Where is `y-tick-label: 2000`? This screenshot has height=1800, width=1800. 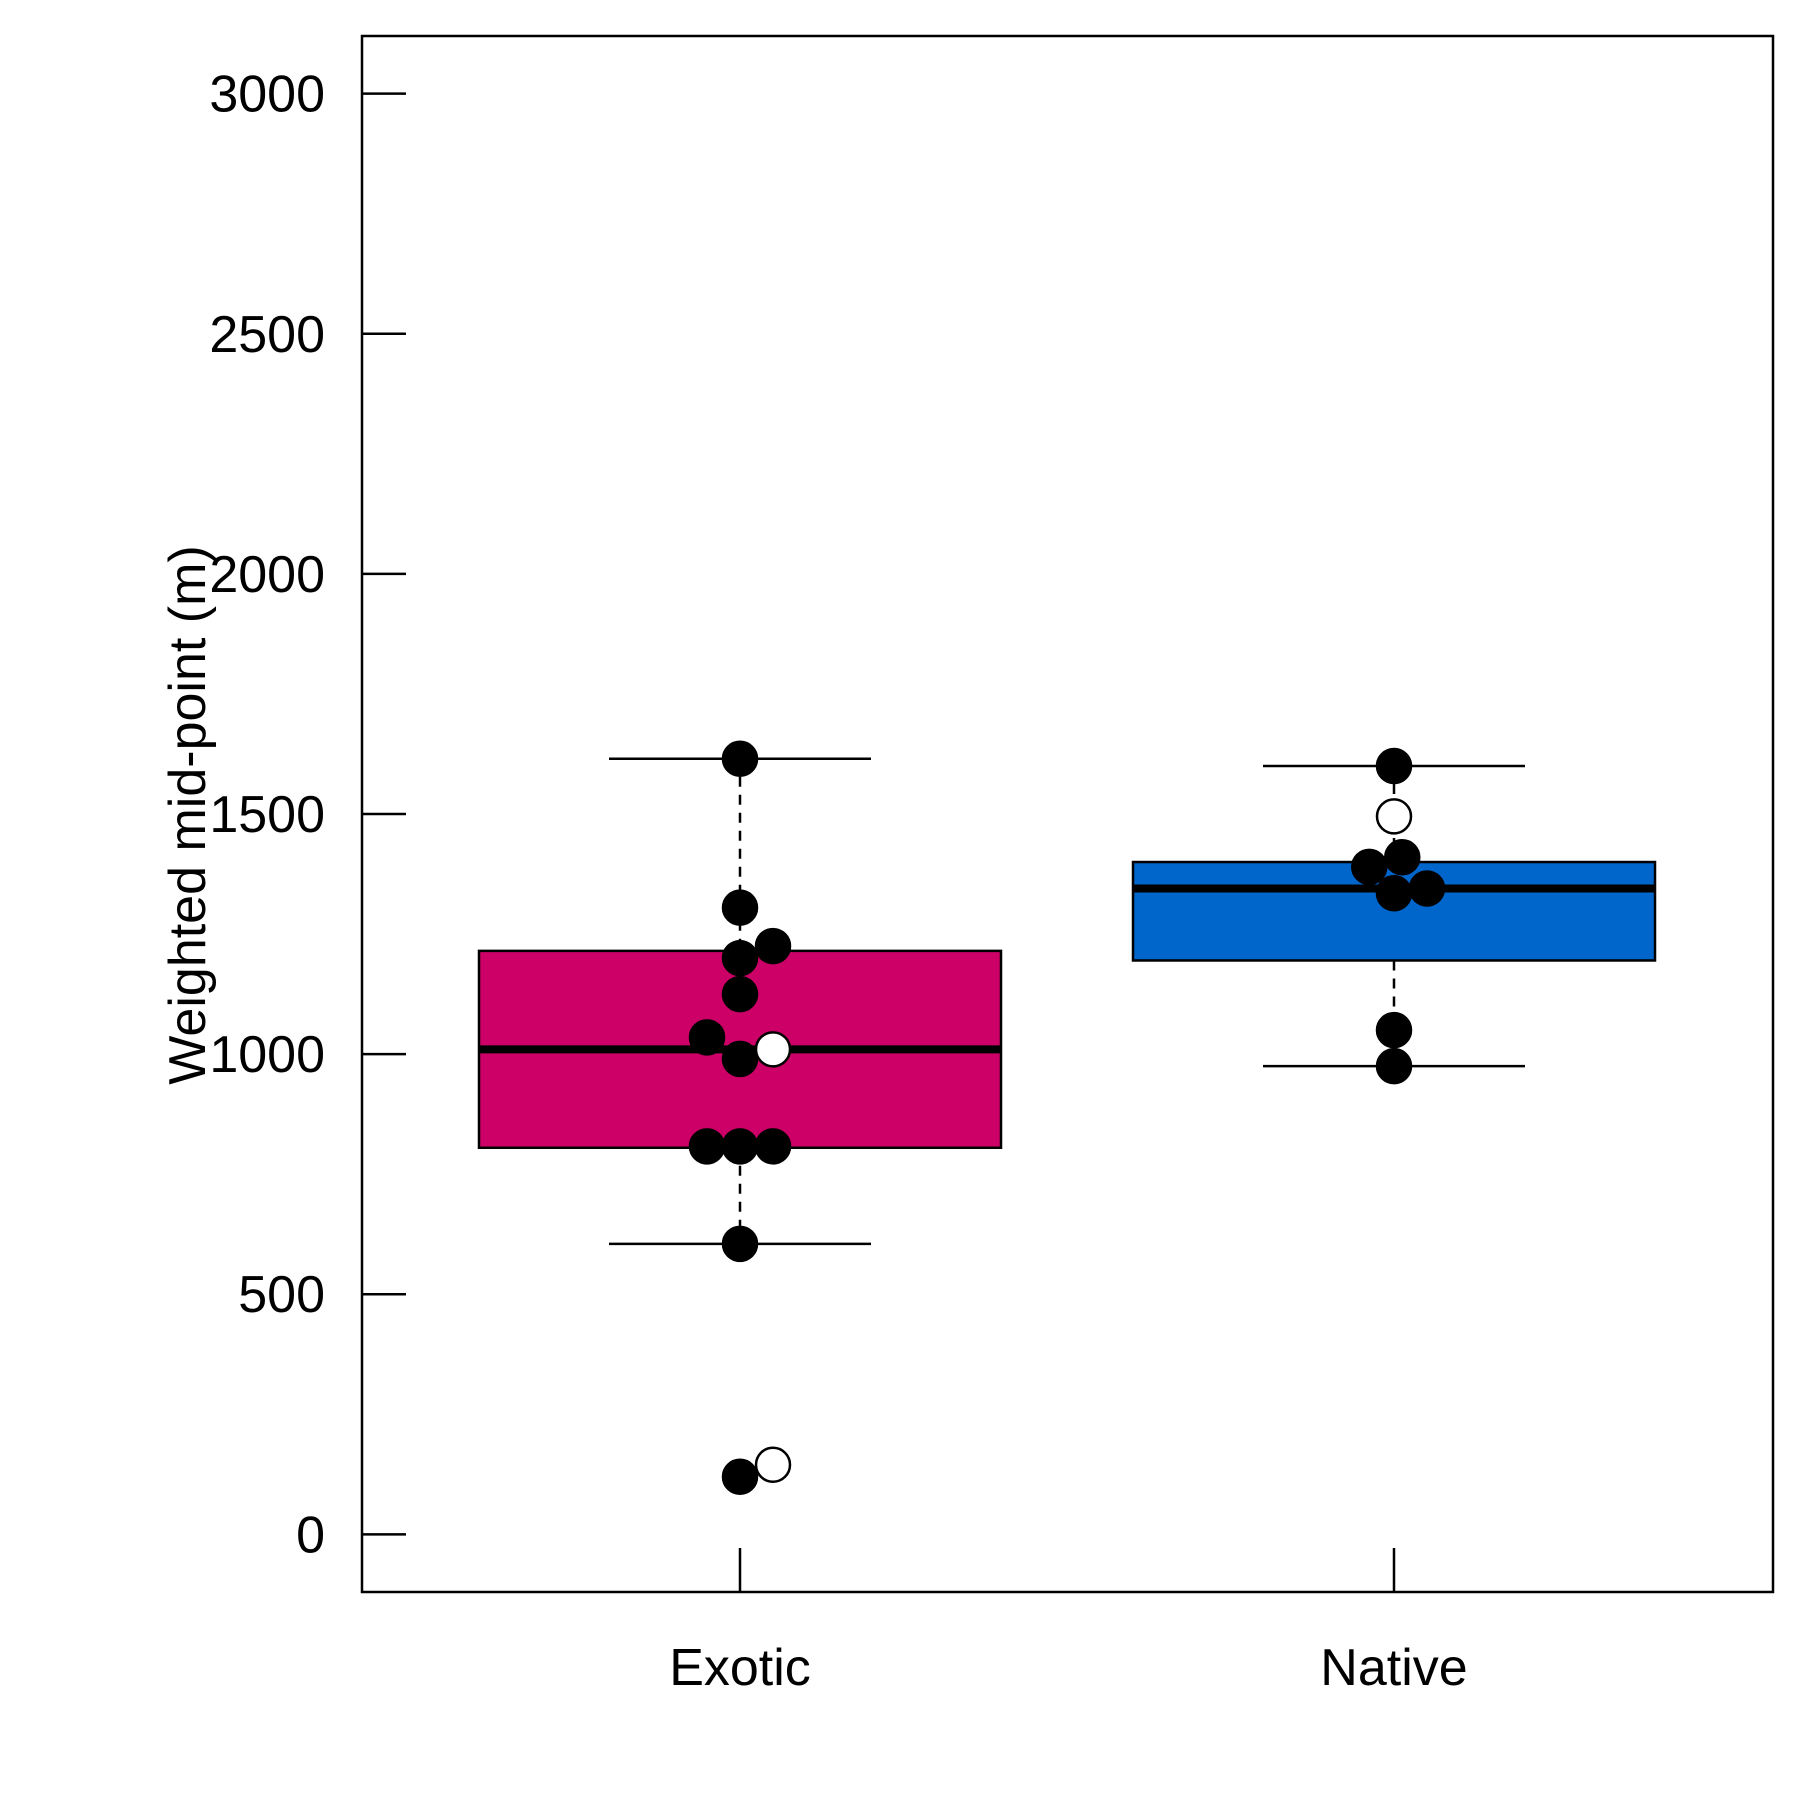 y-tick-label: 2000 is located at coordinates (267, 575).